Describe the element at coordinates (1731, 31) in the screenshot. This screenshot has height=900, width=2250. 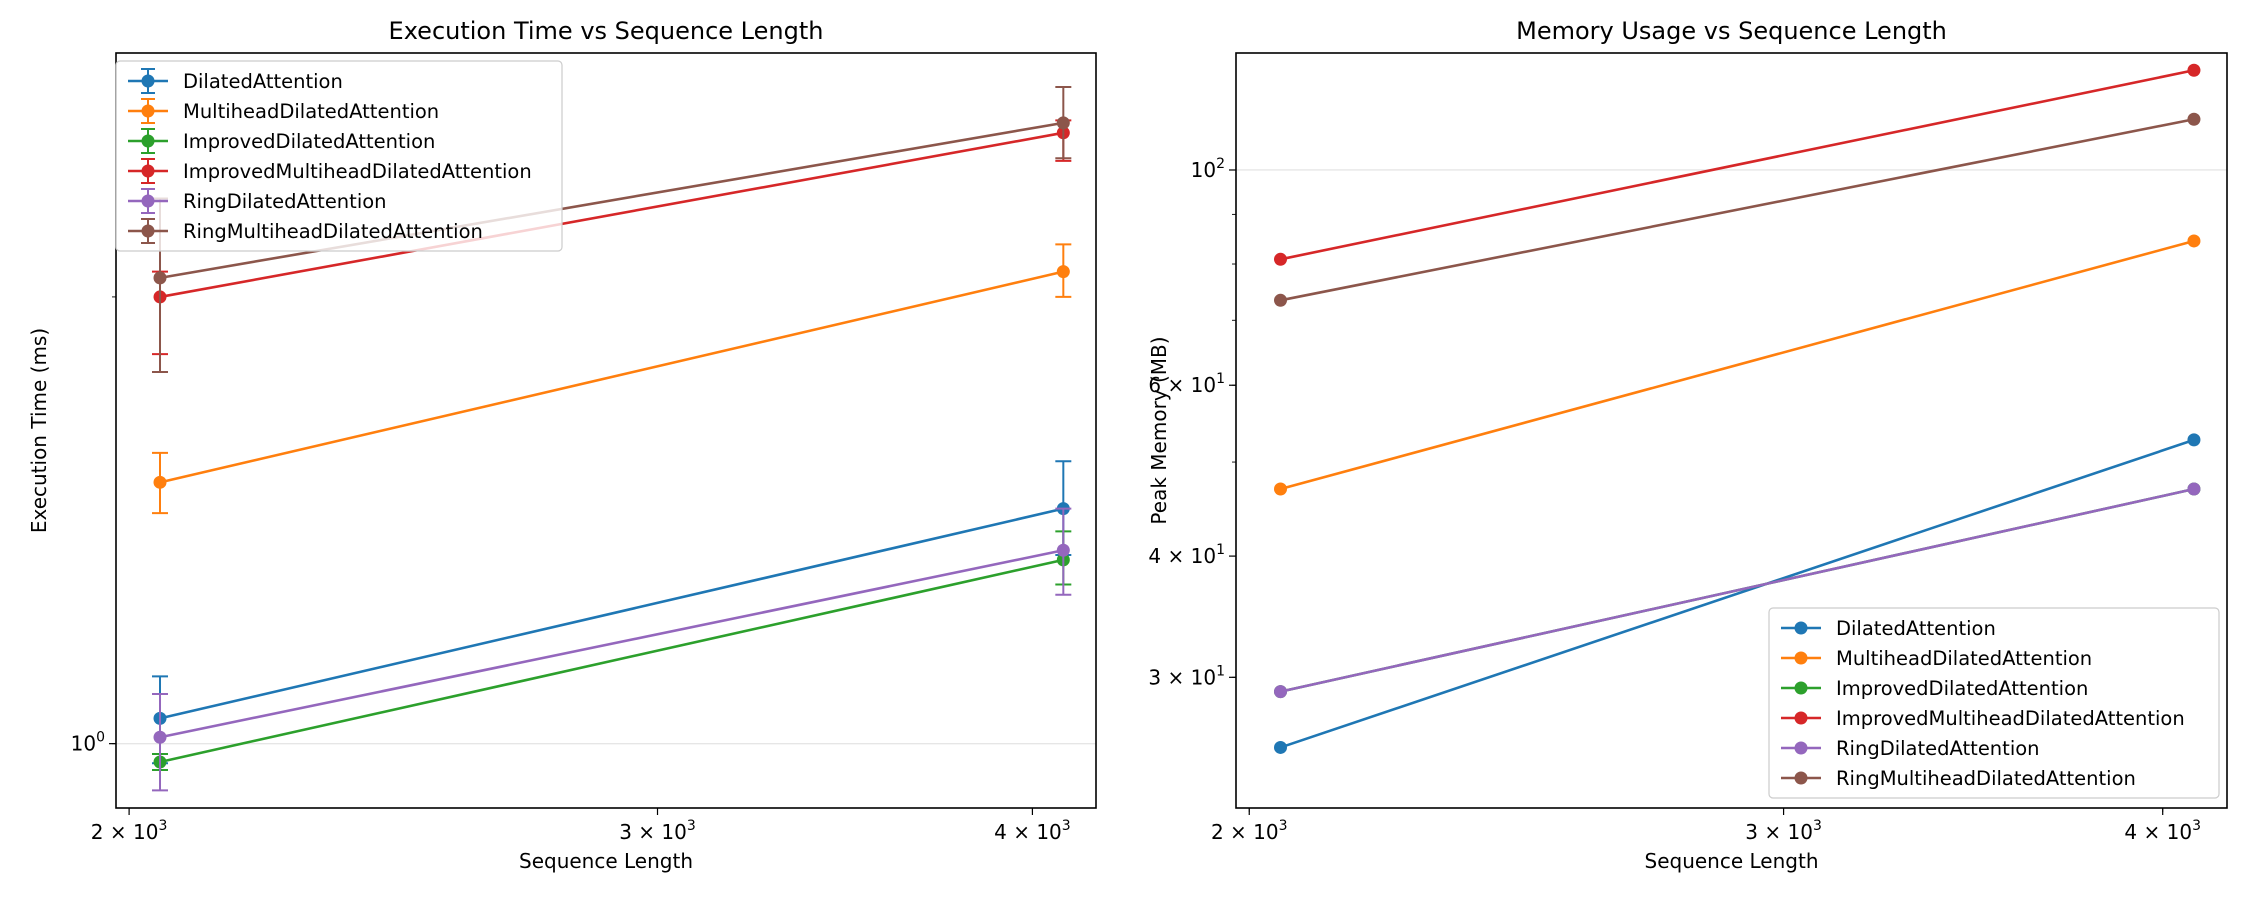
I see `chart-title: Memory Usage vs Sequence Length` at that location.